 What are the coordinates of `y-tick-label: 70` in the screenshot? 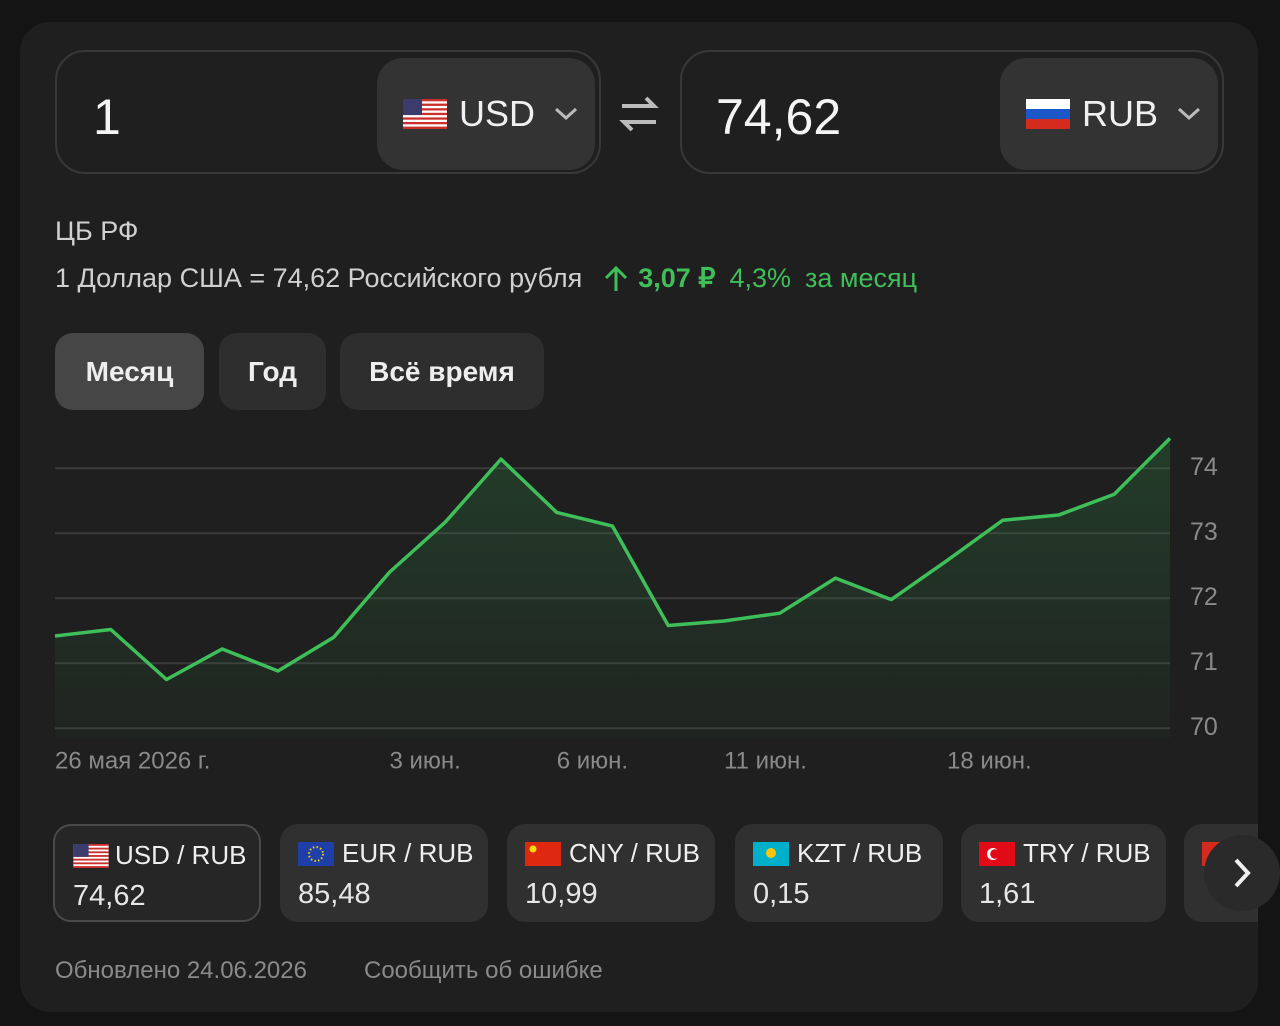 It's located at (1204, 727).